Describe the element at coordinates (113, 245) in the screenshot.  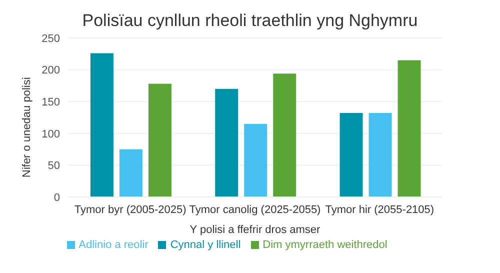
I see `legend-label: Adlinio a reolir` at that location.